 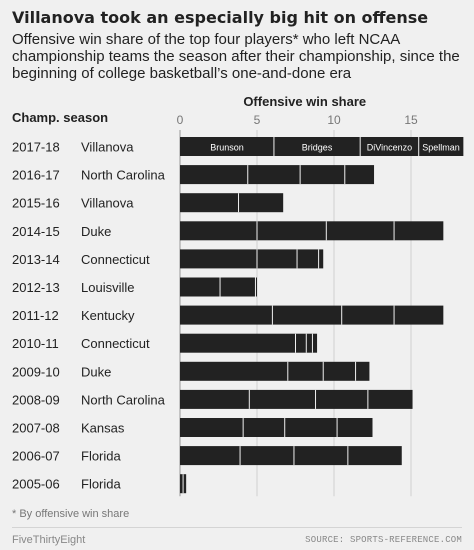 I want to click on team-label: Kentucky, so click(x=108, y=315).